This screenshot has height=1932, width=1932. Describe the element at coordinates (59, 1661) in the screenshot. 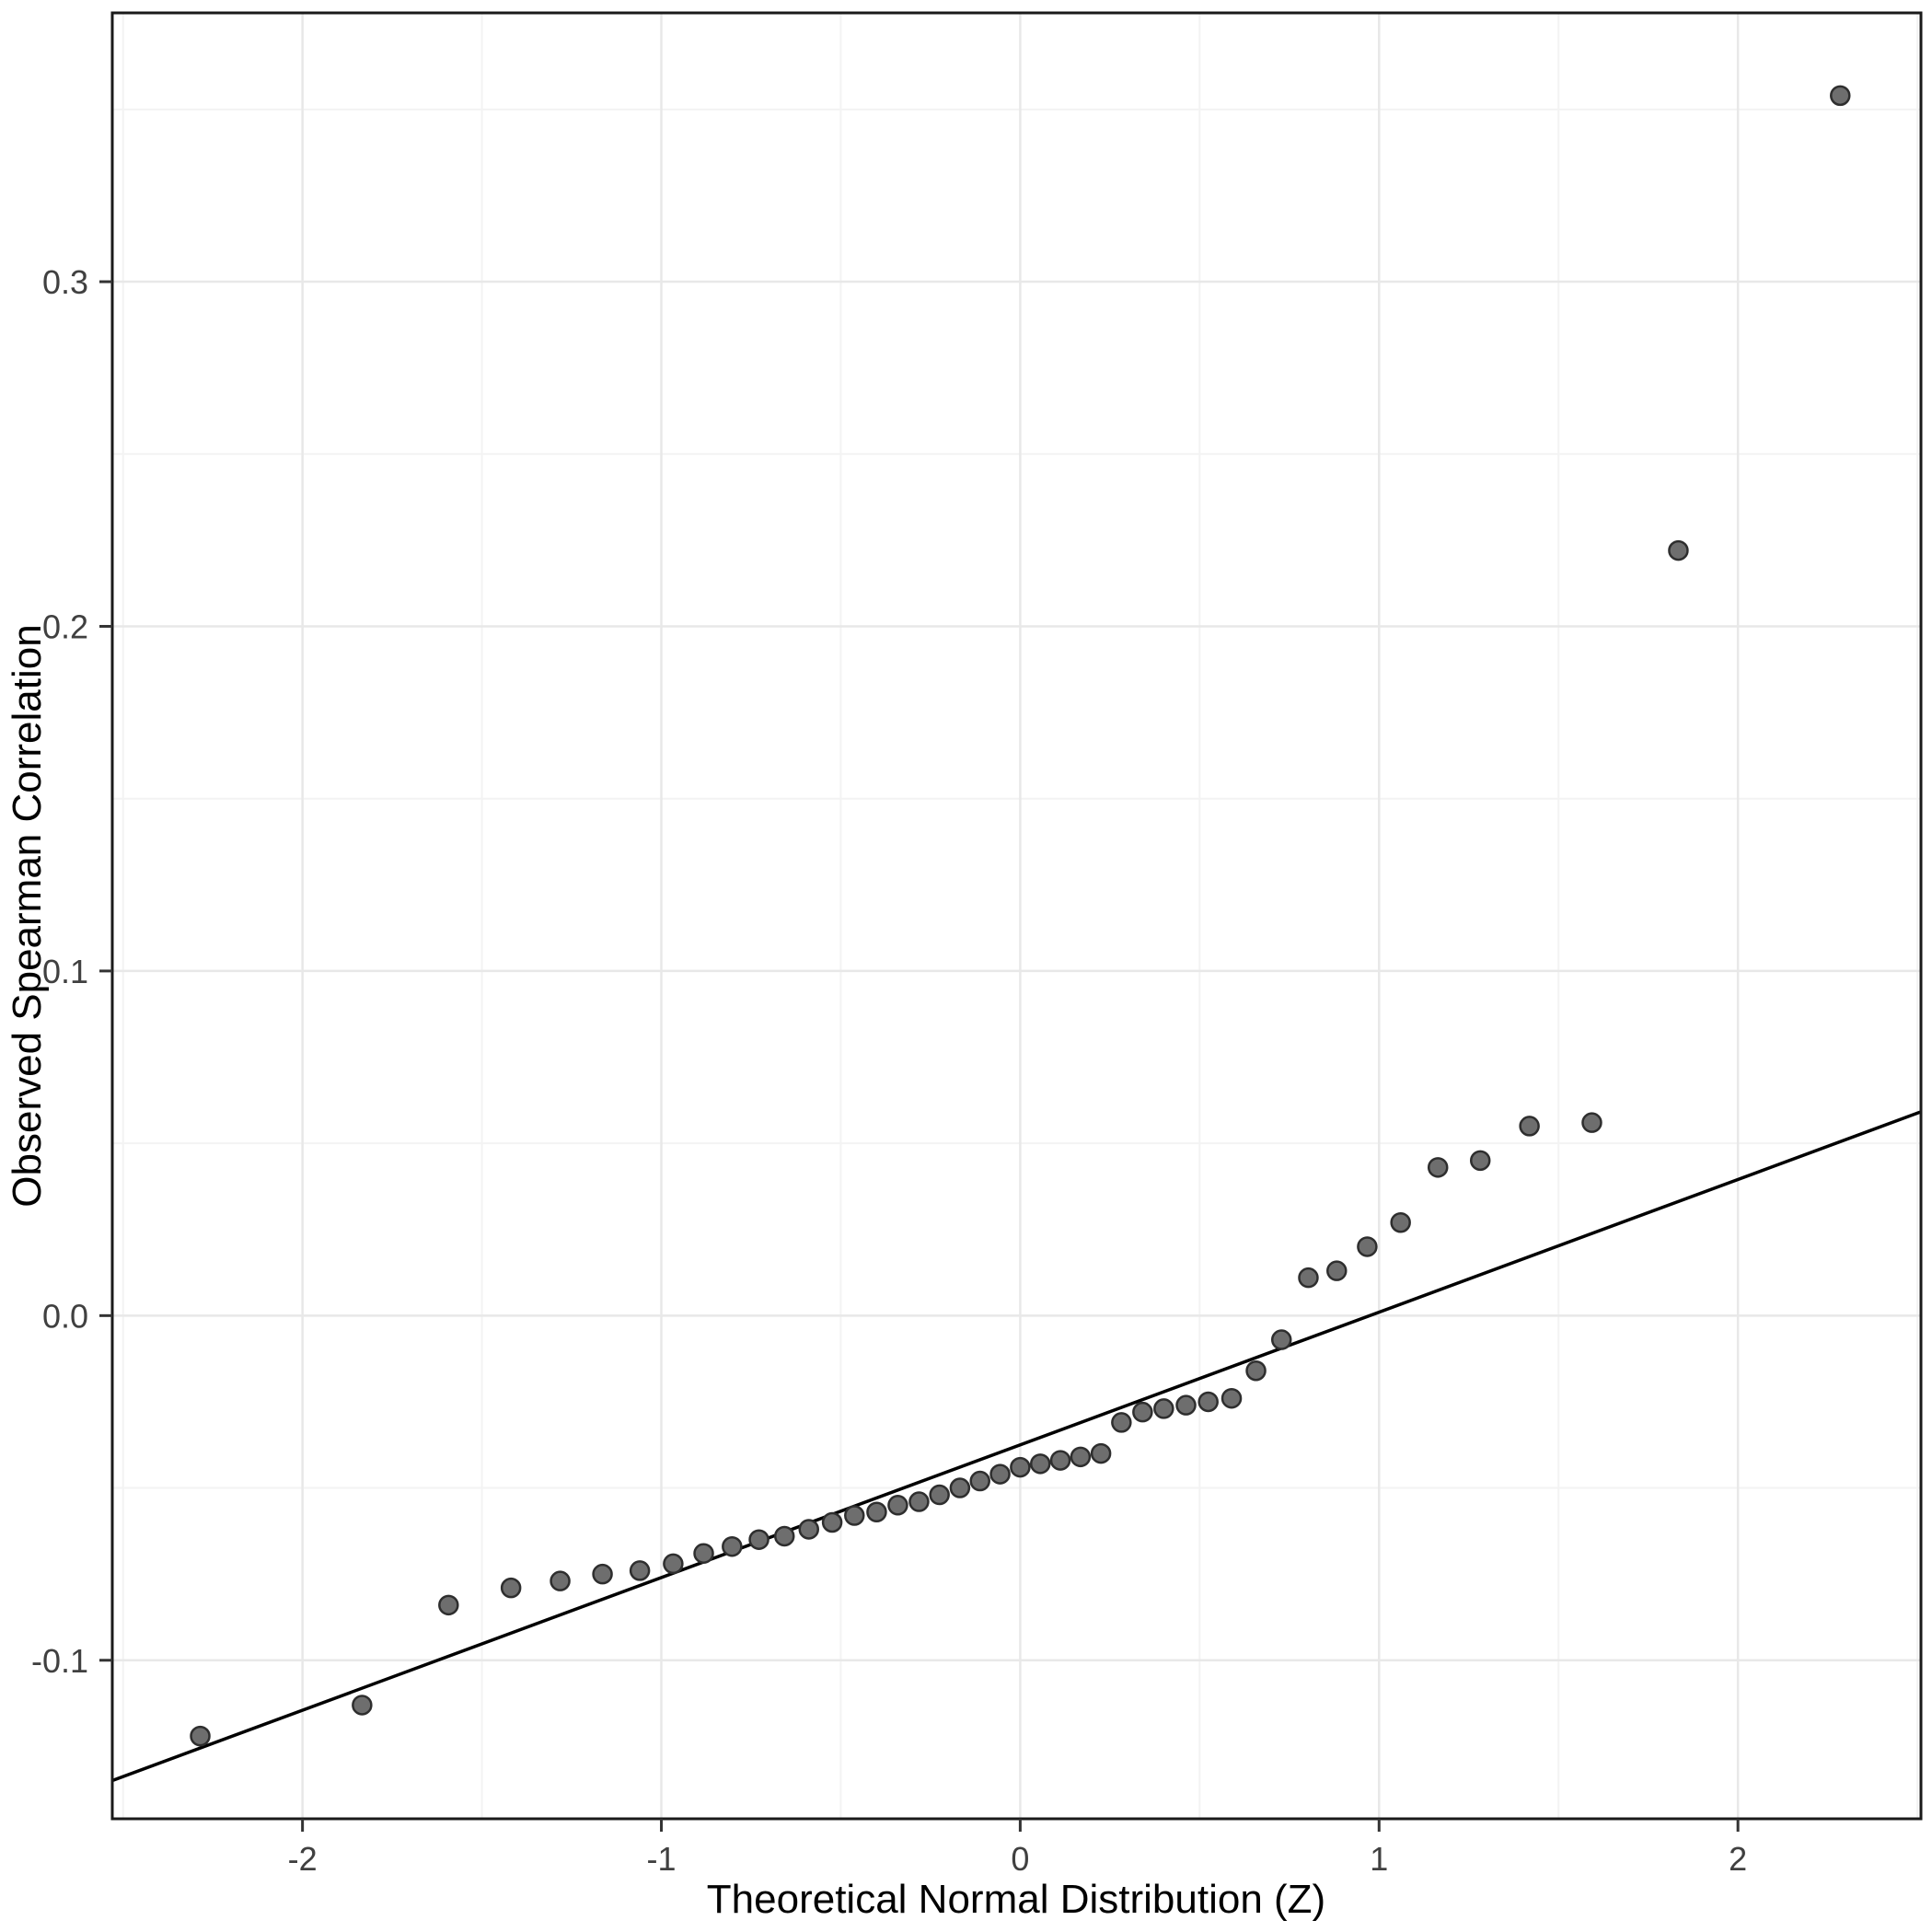

I see `y-tick-label: -0.1` at that location.